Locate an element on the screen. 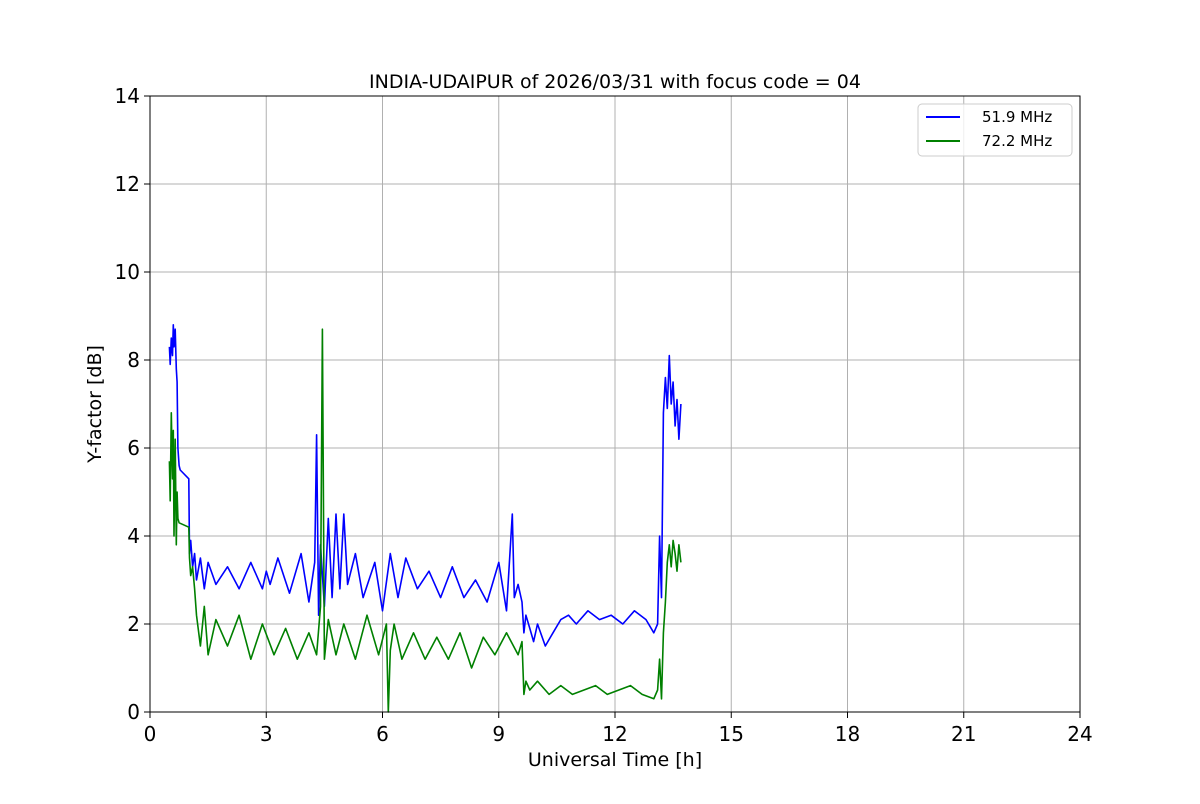 This screenshot has width=1200, height=804. y-tick-label: 6 is located at coordinates (133, 448).